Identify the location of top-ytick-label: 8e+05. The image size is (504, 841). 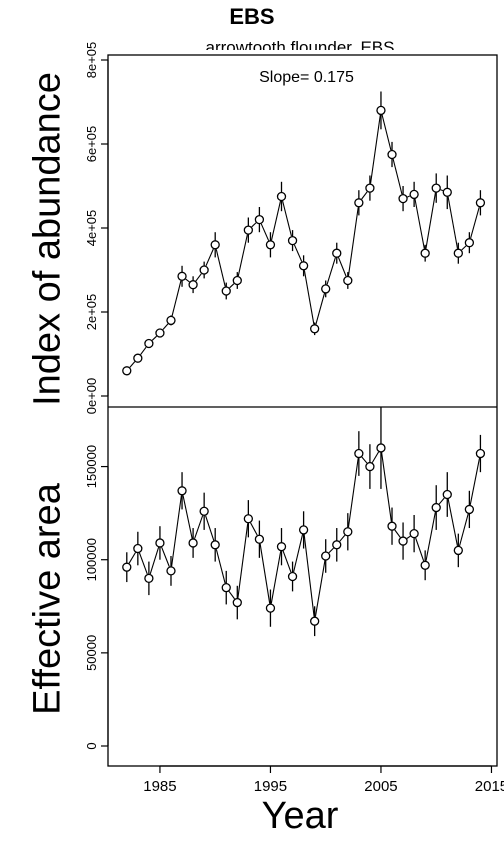
(91, 60).